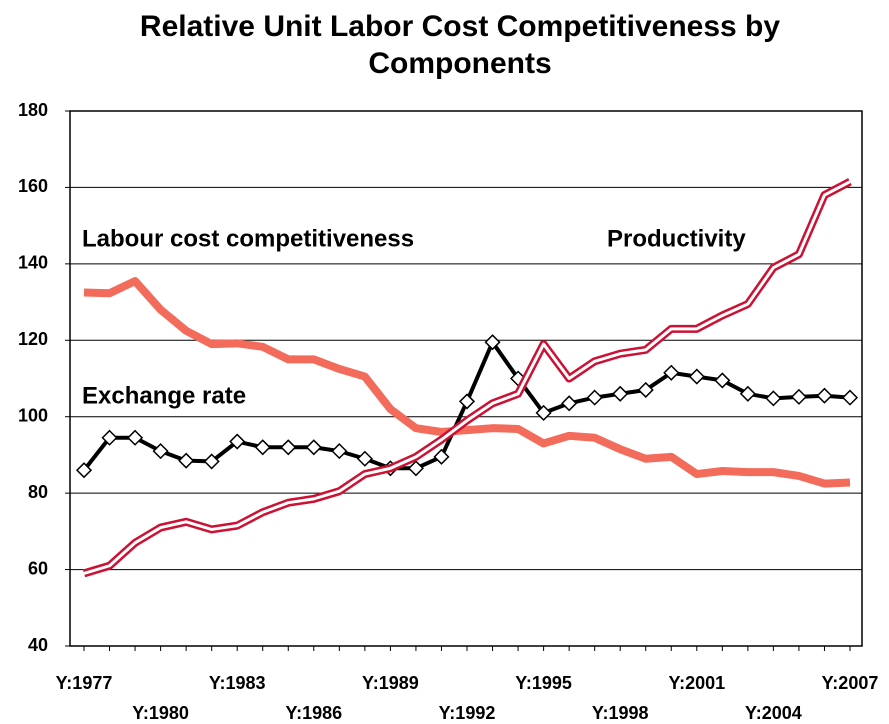  Describe the element at coordinates (248, 238) in the screenshot. I see `series-label: Labour cost competitiveness` at that location.